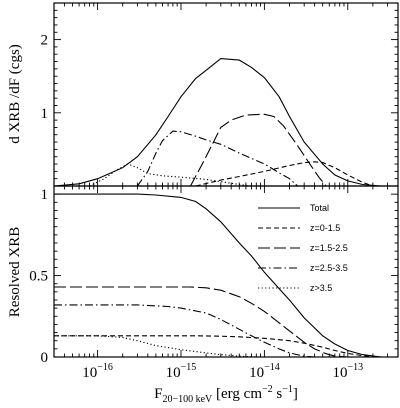 Image resolution: width=400 pixels, height=408 pixels. Describe the element at coordinates (45, 358) in the screenshot. I see `bottom-y-tick-label: 0` at that location.